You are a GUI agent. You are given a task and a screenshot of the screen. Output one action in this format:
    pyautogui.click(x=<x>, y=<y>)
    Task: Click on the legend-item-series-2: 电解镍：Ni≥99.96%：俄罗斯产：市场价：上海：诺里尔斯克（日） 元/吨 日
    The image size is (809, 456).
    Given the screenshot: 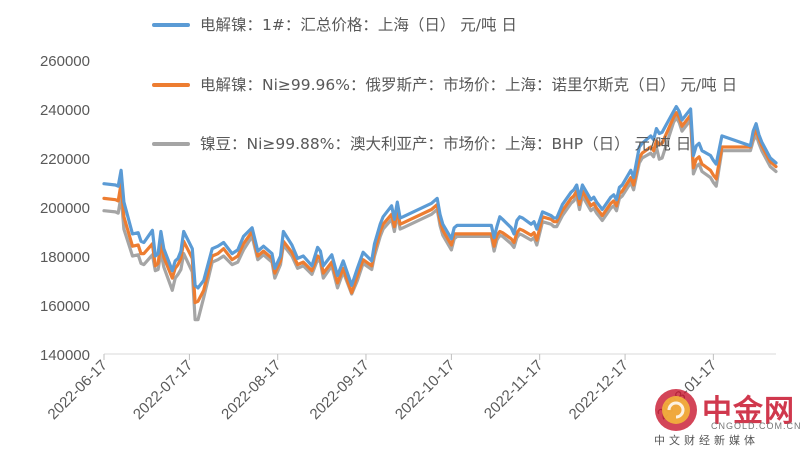 What is the action you would take?
    pyautogui.click(x=444, y=85)
    